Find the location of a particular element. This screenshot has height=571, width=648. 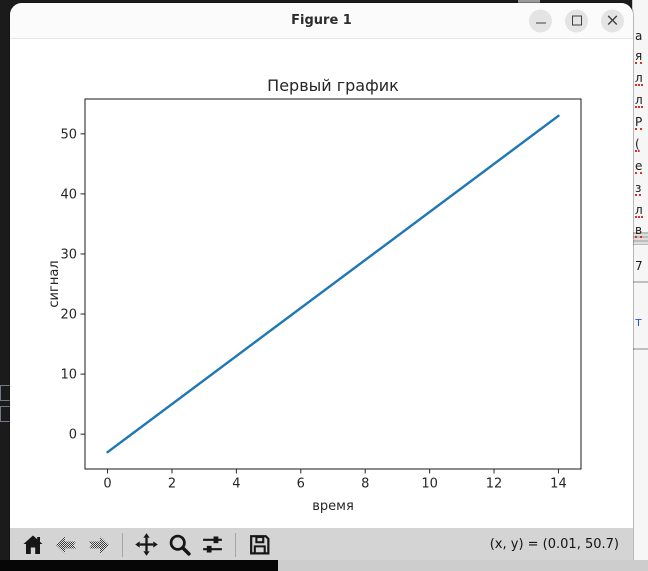

maximize-icon is located at coordinates (576, 20).